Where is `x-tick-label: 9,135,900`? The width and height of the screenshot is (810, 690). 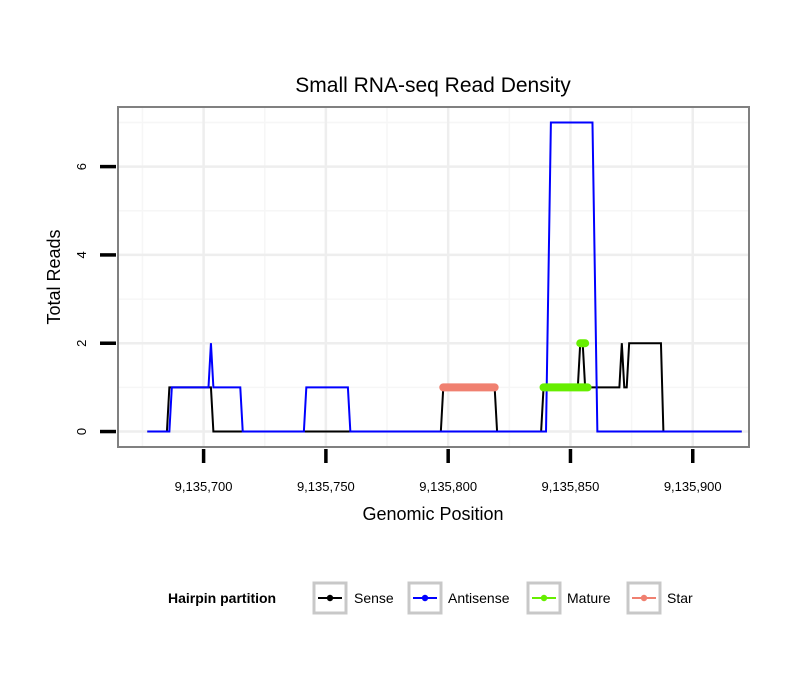 x-tick-label: 9,135,900 is located at coordinates (693, 486).